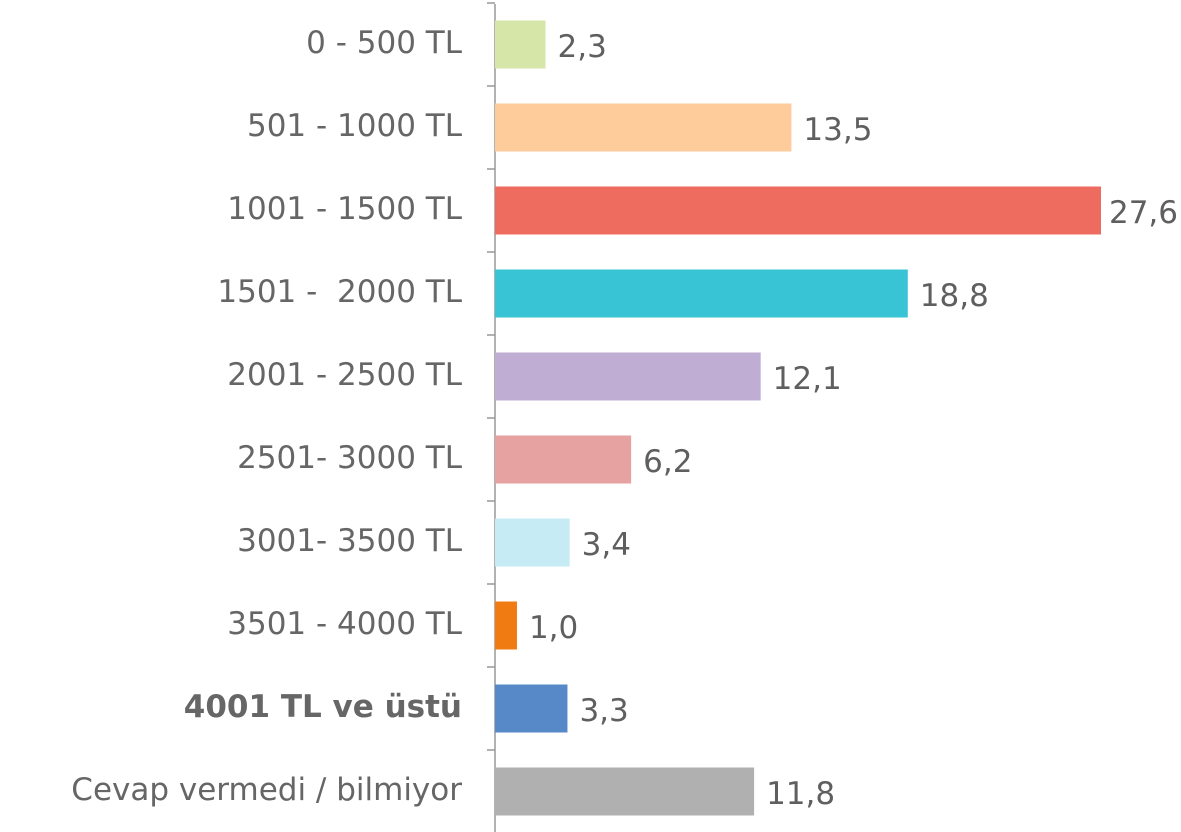  Describe the element at coordinates (344, 209) in the screenshot. I see `category-label: 1001 - 1500 TL` at that location.